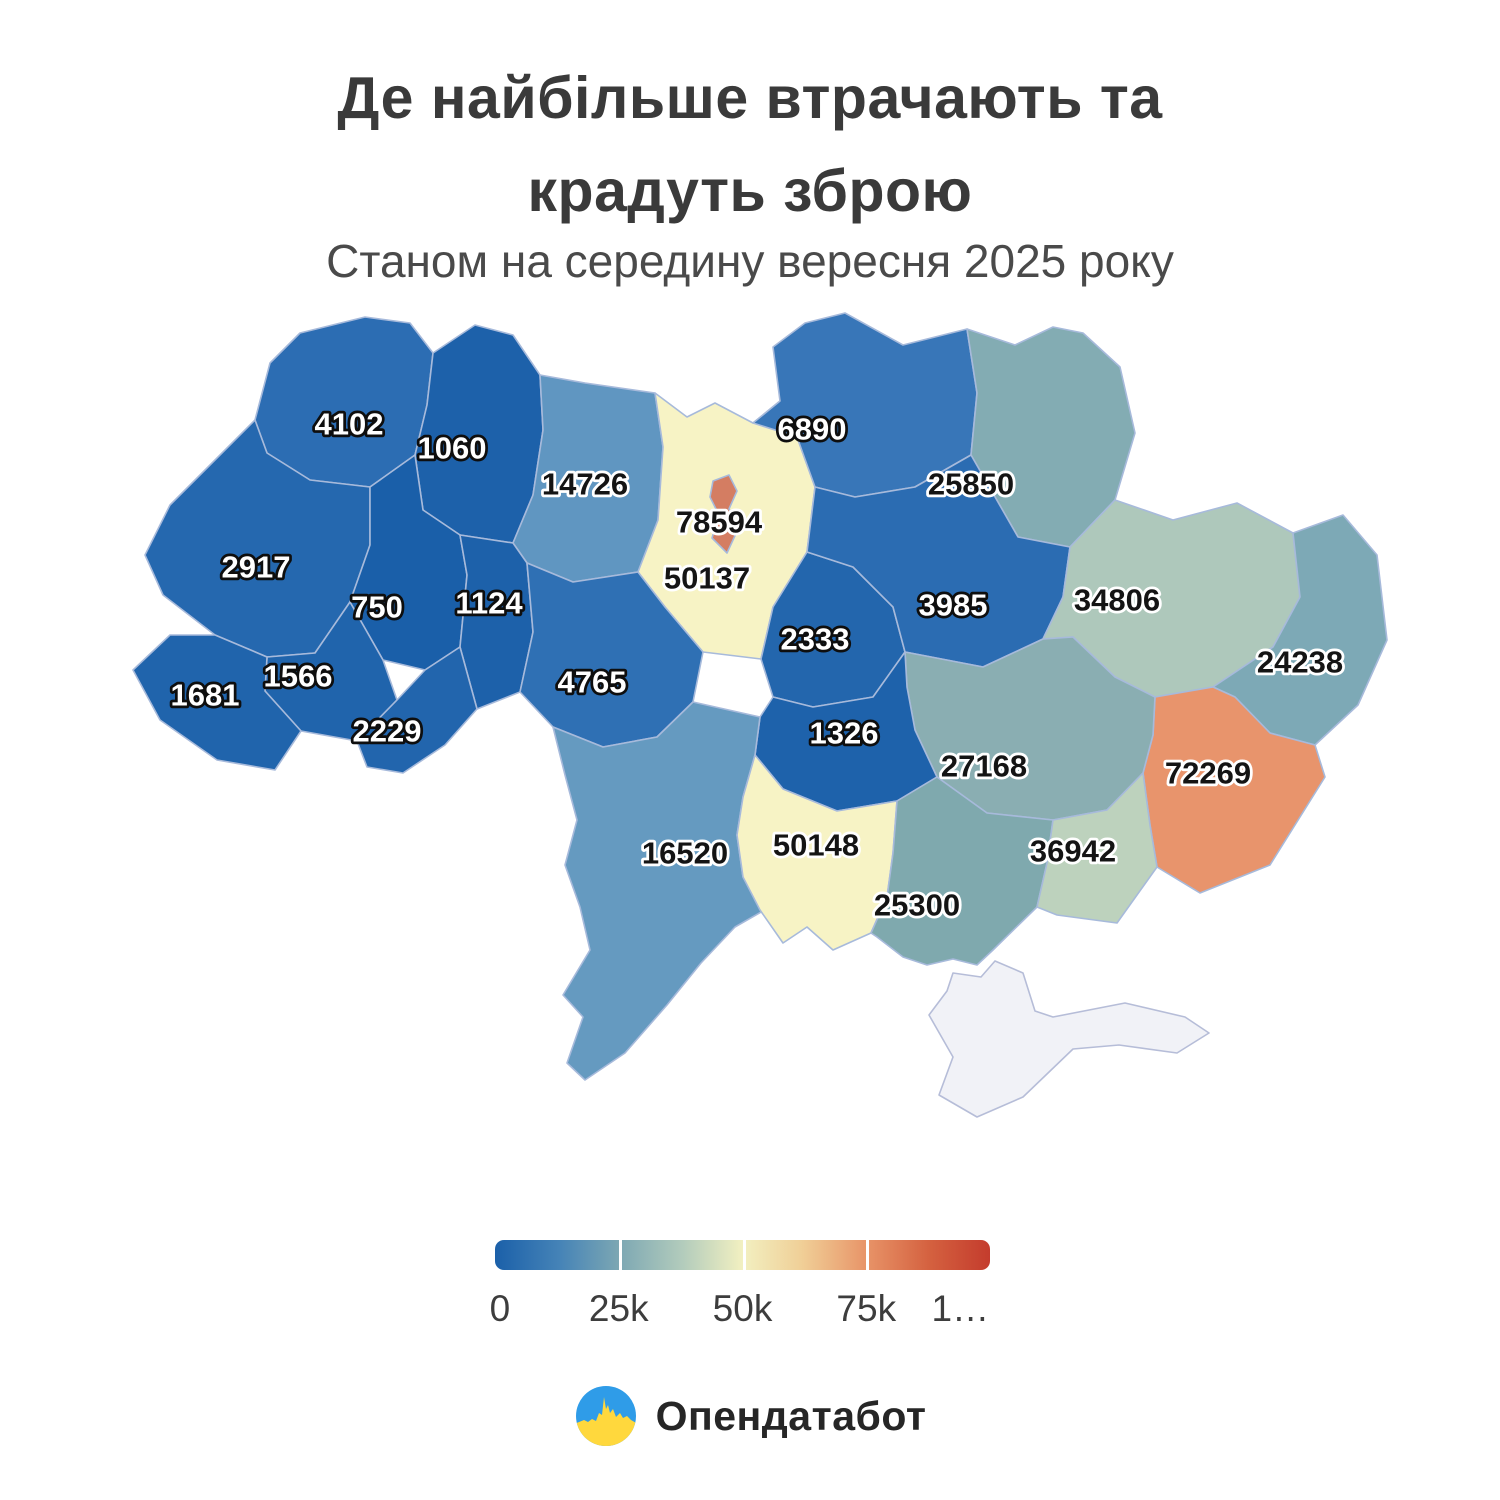 Image resolution: width=1500 pixels, height=1500 pixels. Describe the element at coordinates (791, 1415) in the screenshot. I see `brand-name: Опендатабот` at that location.